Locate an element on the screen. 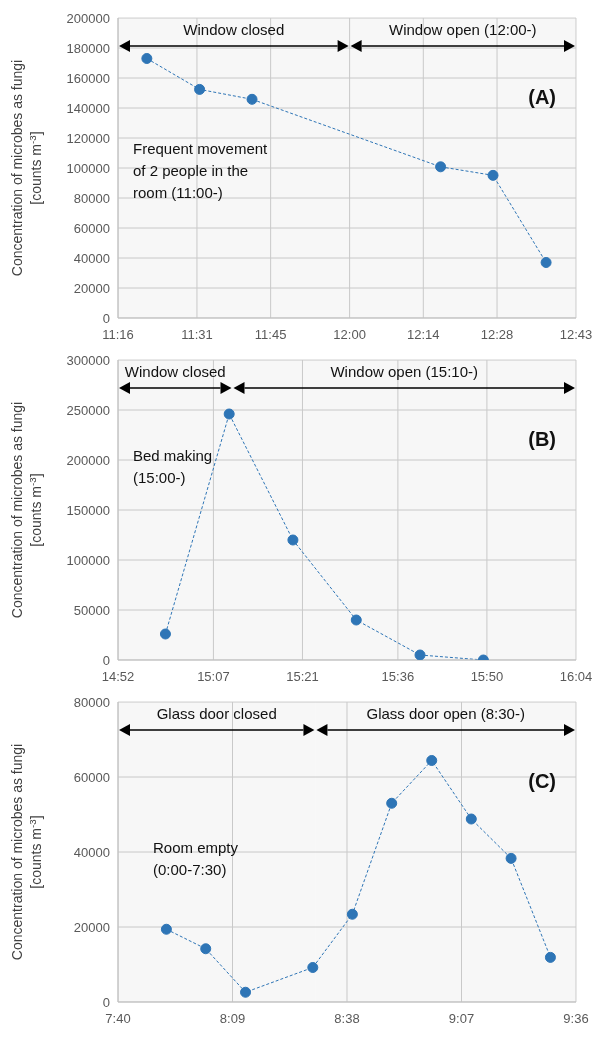 This screenshot has width=612, height=1050. x-tick-label: 12:00 is located at coordinates (349, 335).